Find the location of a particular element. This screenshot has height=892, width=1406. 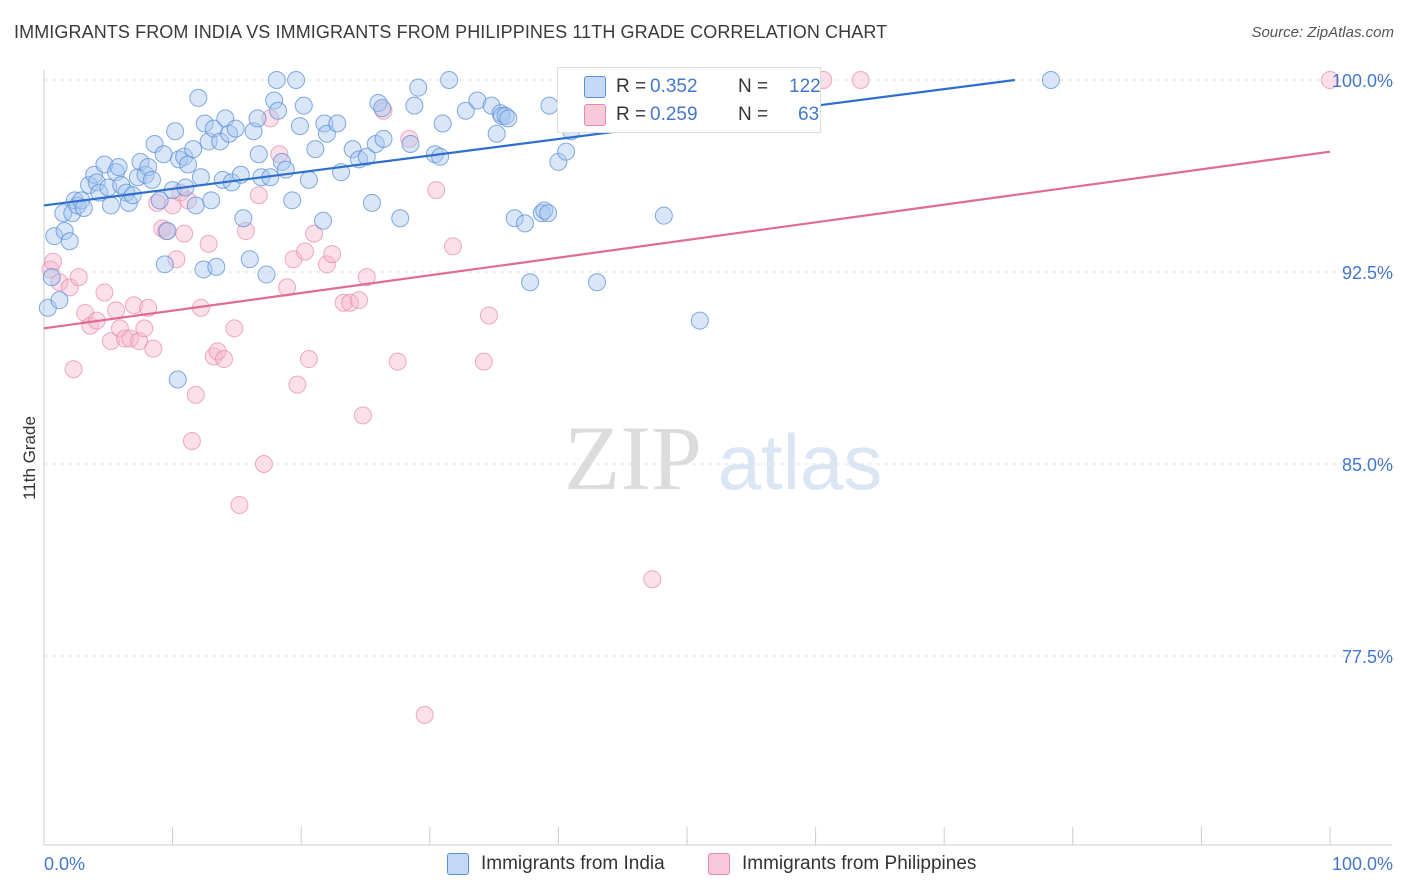

y-tick-label: 92.5% is located at coordinates (1367, 273).